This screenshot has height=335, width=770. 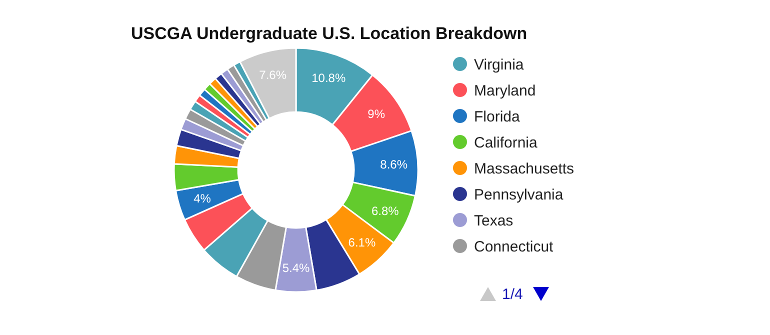 I want to click on legend-label: Florida, so click(x=497, y=117).